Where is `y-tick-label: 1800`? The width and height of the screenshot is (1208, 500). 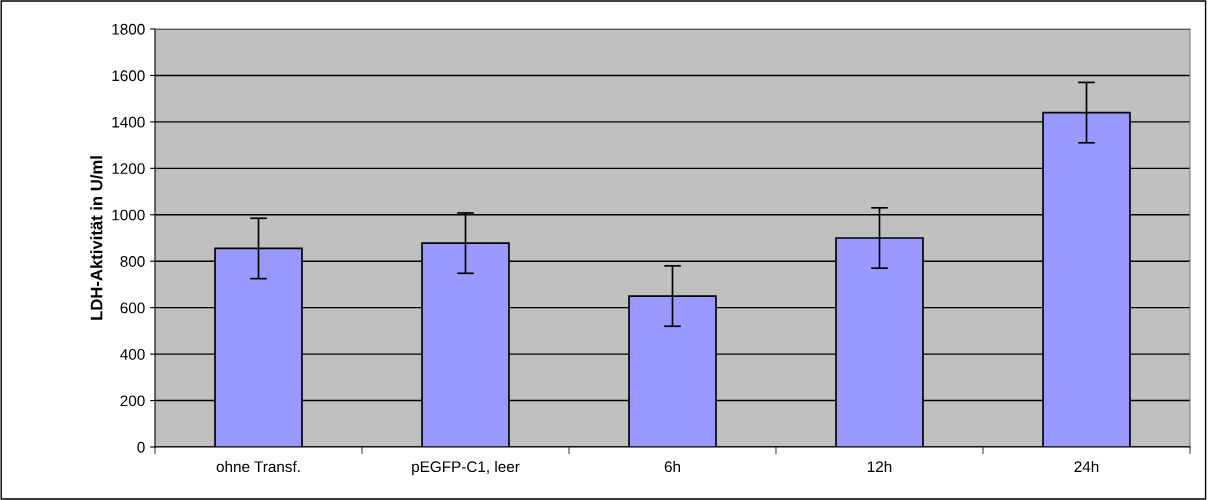
y-tick-label: 1800 is located at coordinates (128, 29).